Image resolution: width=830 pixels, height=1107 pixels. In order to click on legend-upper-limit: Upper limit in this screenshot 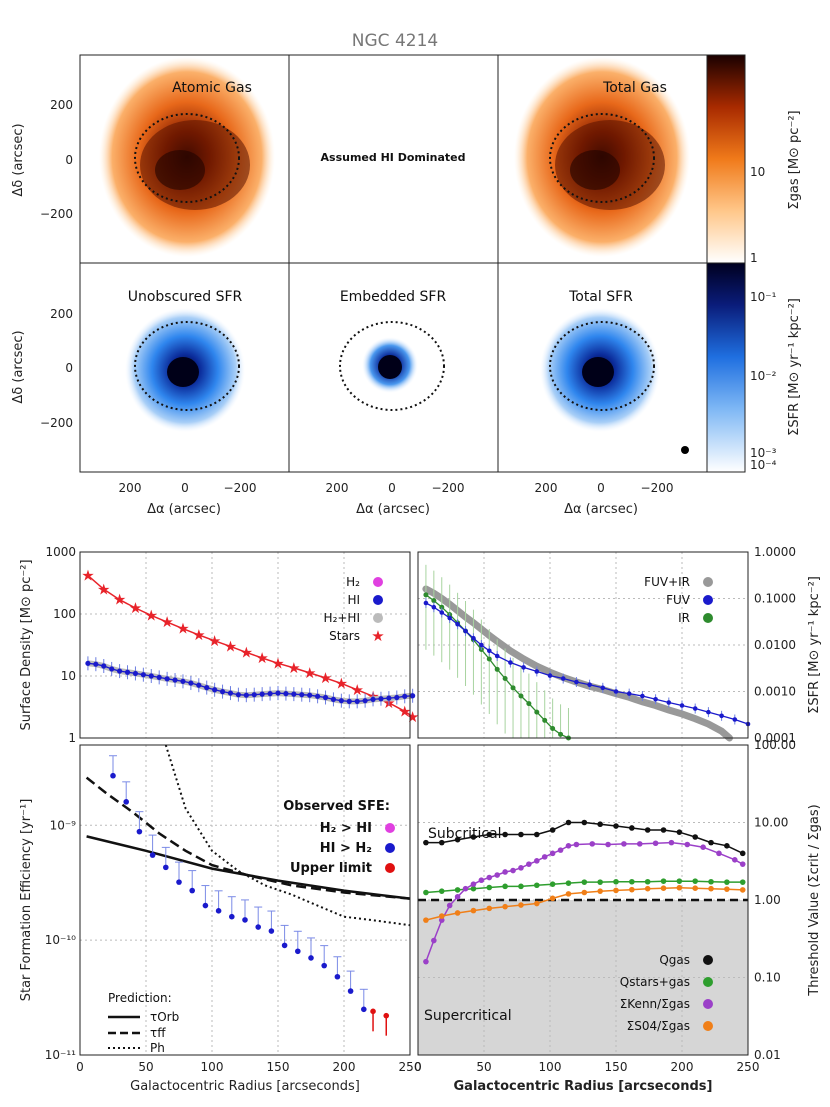, I will do `click(331, 868)`.